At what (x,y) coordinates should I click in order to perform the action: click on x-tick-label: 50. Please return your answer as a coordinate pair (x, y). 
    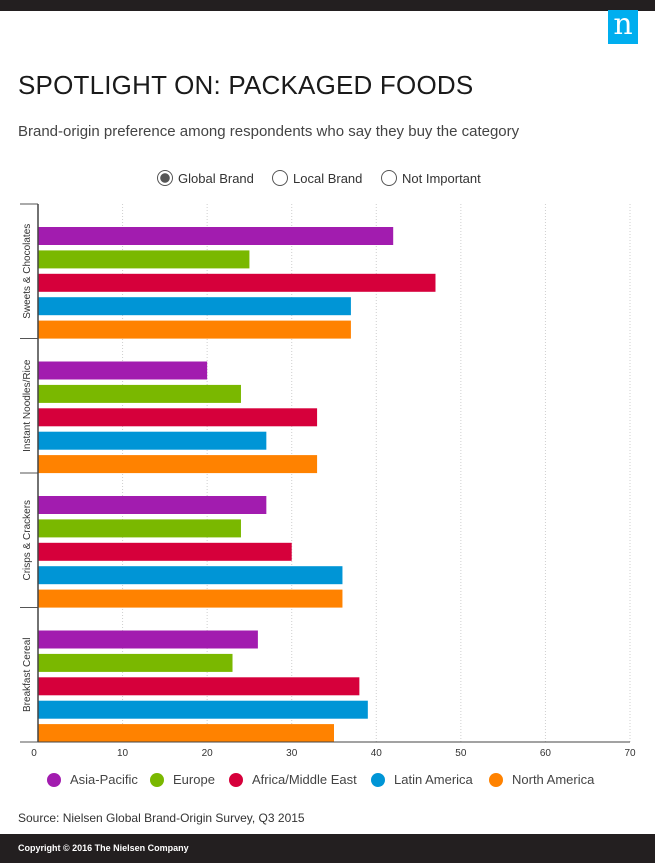
    Looking at the image, I should click on (461, 753).